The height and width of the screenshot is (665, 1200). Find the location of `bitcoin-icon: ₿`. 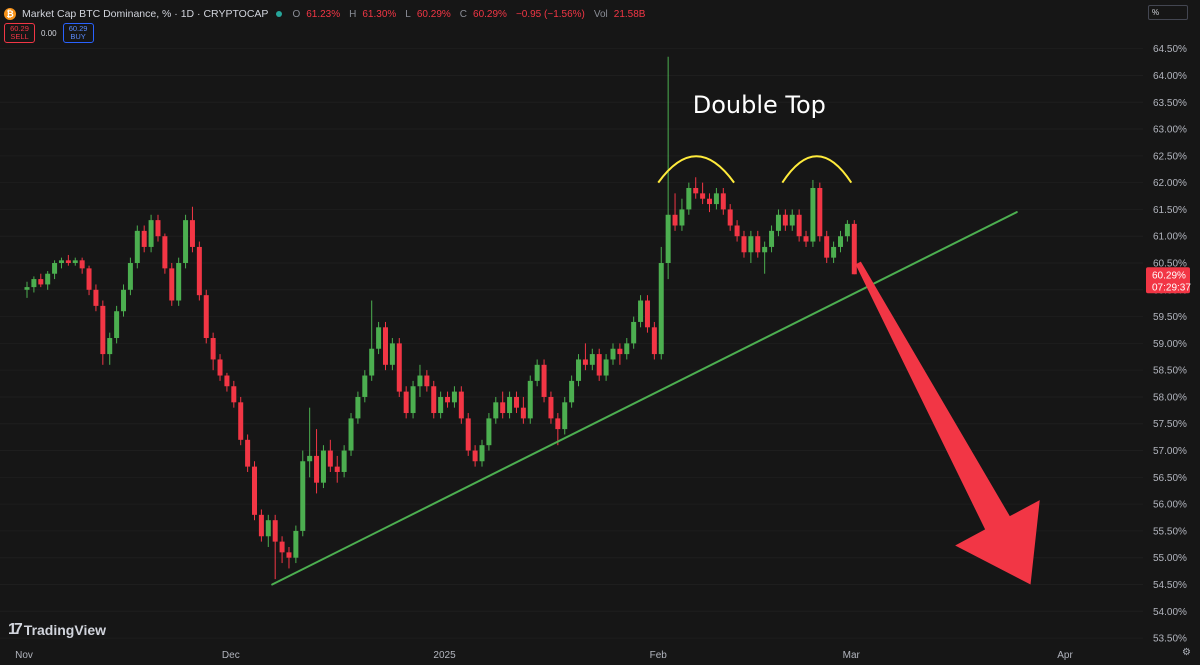

bitcoin-icon: ₿ is located at coordinates (10, 14).